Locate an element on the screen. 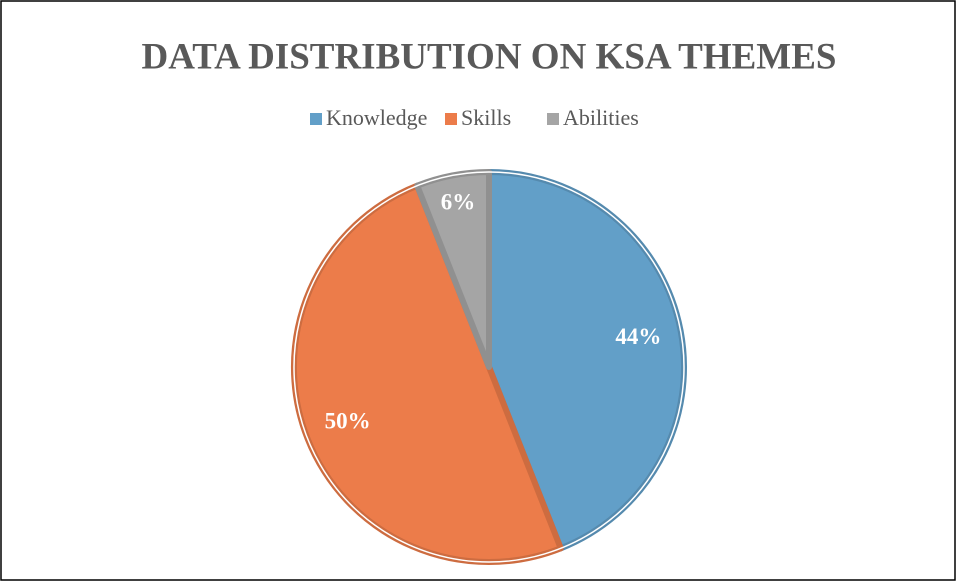 The width and height of the screenshot is (956, 581). data-label: 6% is located at coordinates (458, 201).